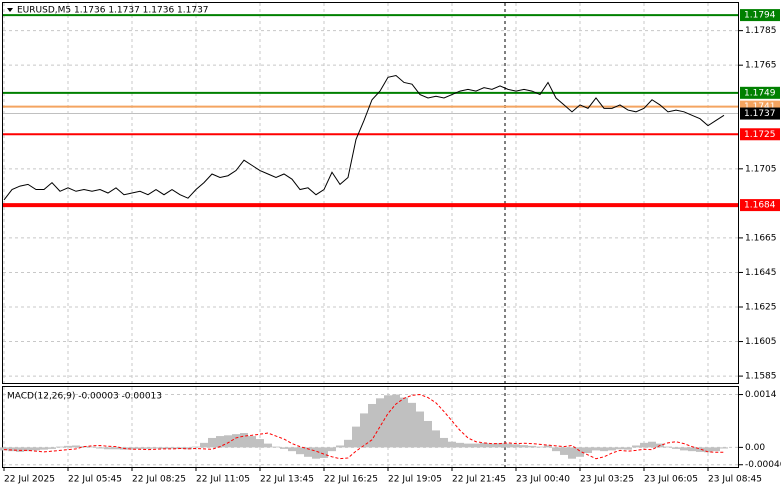 This screenshot has height=489, width=781. Describe the element at coordinates (763, 465) in the screenshot. I see `y-tick-label: -0.00046` at that location.